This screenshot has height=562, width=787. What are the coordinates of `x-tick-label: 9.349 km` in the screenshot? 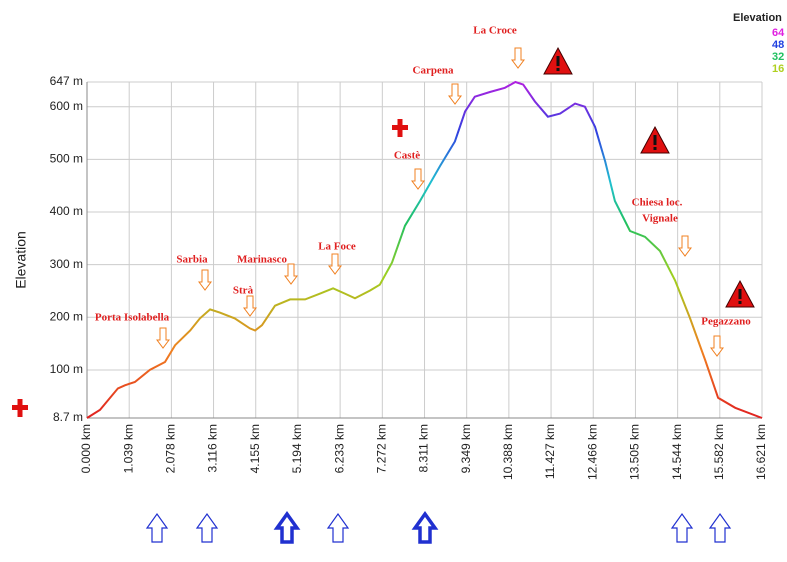 It's located at (466, 448).